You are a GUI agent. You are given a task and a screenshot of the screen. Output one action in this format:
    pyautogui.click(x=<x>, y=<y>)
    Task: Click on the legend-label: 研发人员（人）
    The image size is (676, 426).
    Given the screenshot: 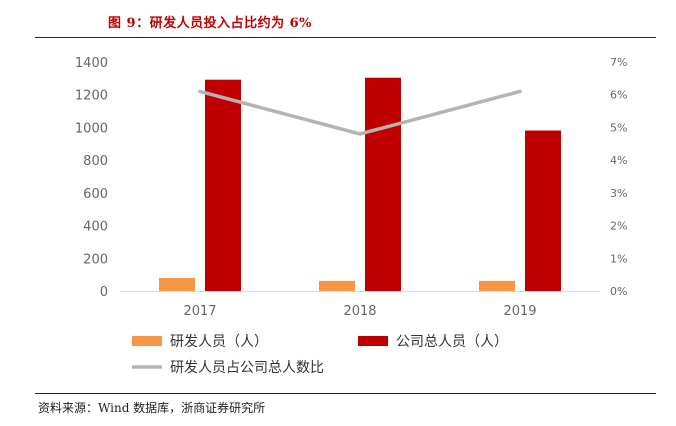 What is the action you would take?
    pyautogui.click(x=219, y=342)
    